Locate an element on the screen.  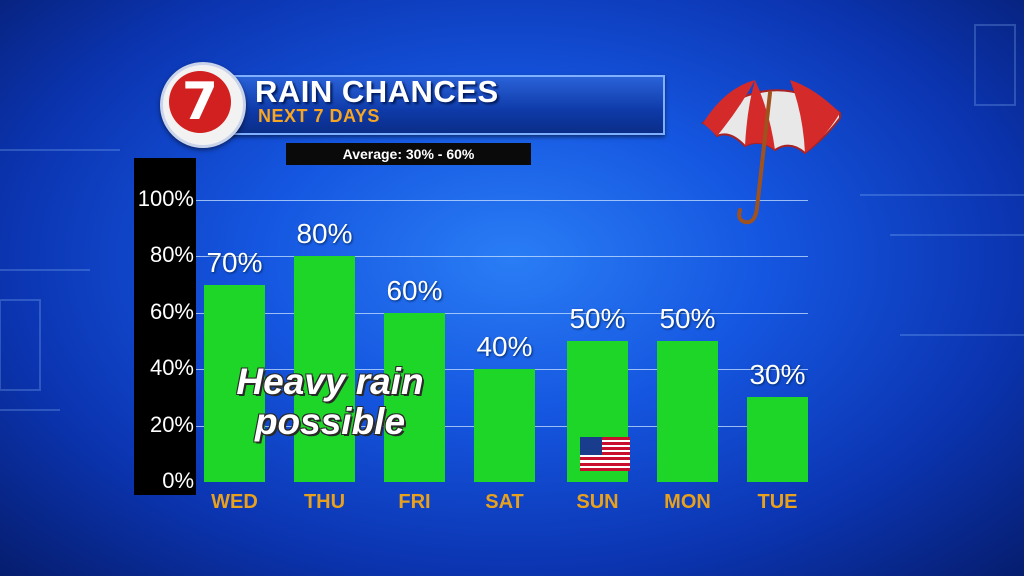
bar-sat is located at coordinates (504, 425).